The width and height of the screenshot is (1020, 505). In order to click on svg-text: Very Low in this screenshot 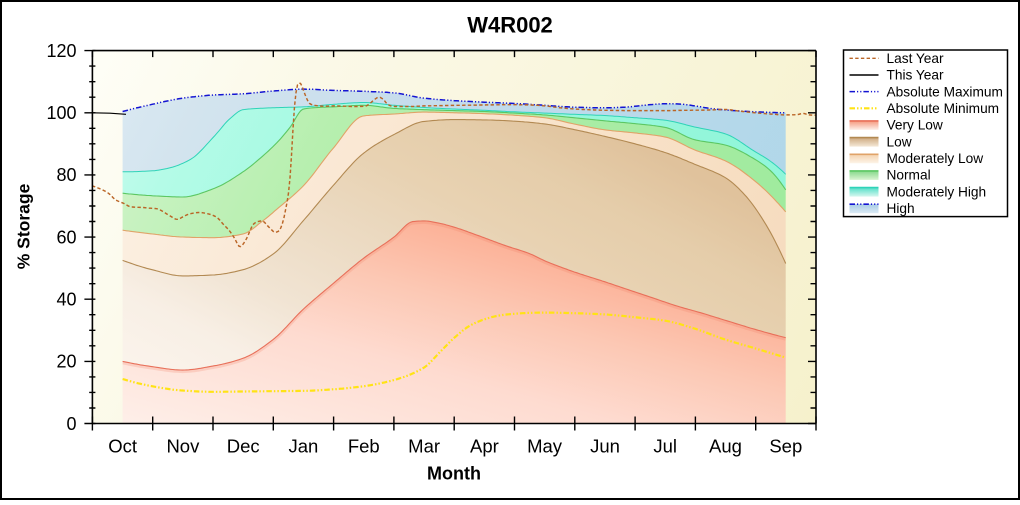, I will do `click(915, 125)`.